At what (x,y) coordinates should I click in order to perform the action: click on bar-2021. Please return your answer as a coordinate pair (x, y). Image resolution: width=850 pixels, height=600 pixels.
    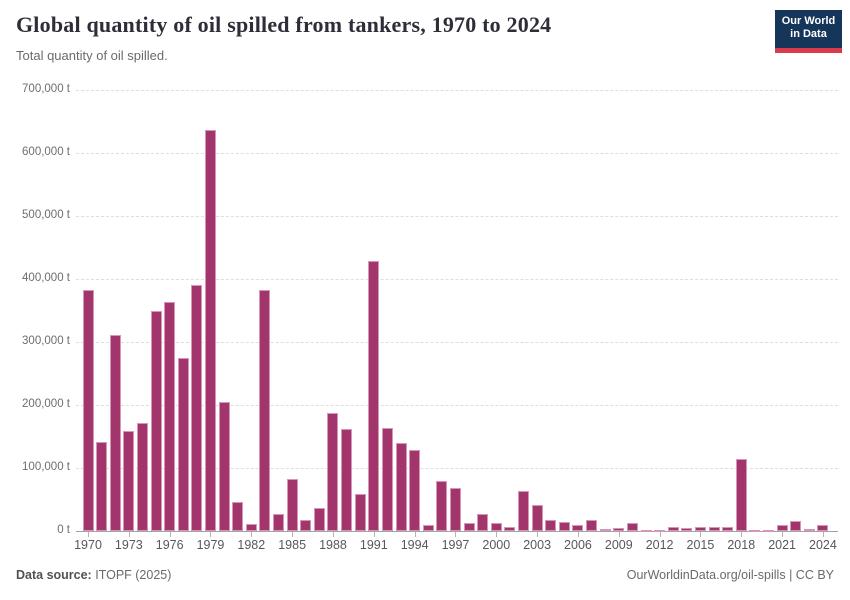
    Looking at the image, I should click on (782, 527).